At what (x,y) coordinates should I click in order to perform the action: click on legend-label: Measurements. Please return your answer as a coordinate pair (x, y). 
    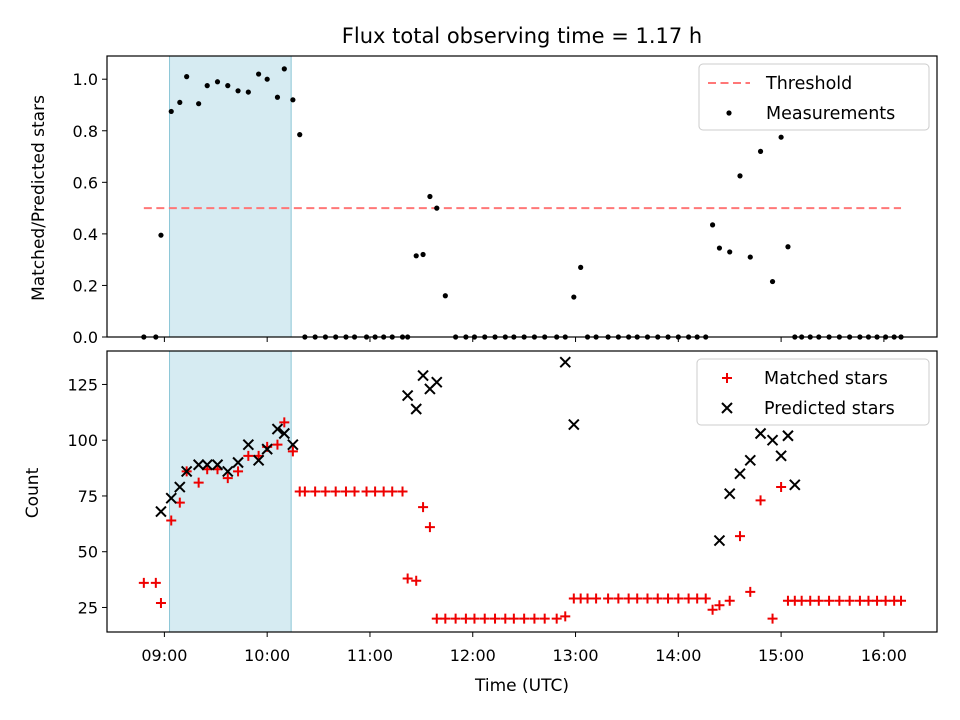
    Looking at the image, I should click on (830, 114).